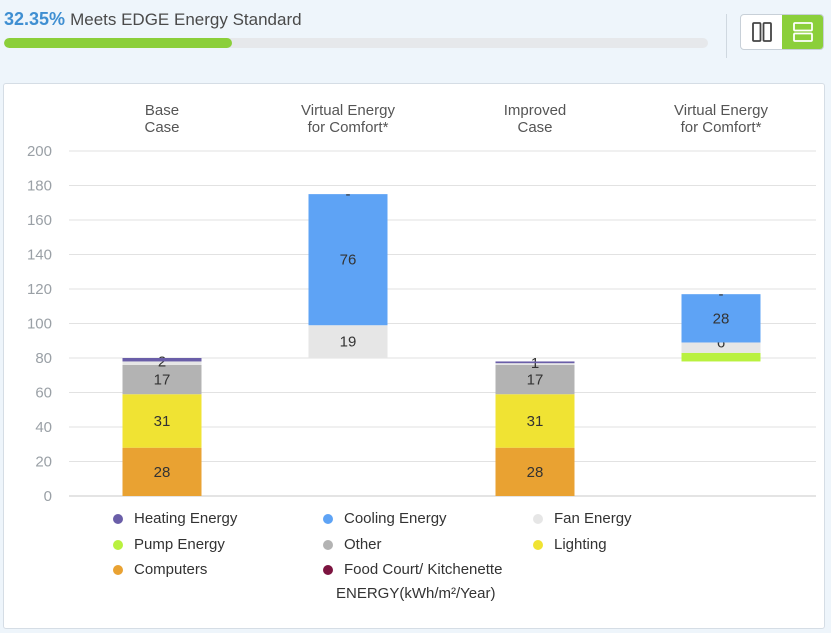 This screenshot has height=633, width=831. Describe the element at coordinates (356, 43) in the screenshot. I see `savings-progress-bar` at that location.